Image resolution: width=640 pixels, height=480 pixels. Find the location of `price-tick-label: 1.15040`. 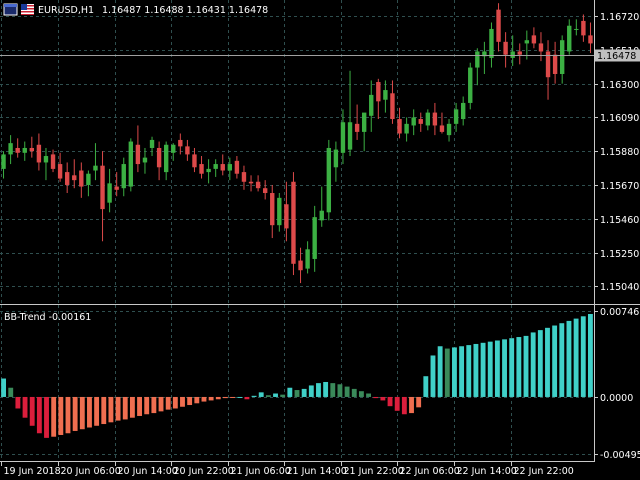

price-tick-label: 1.15040 is located at coordinates (619, 287).